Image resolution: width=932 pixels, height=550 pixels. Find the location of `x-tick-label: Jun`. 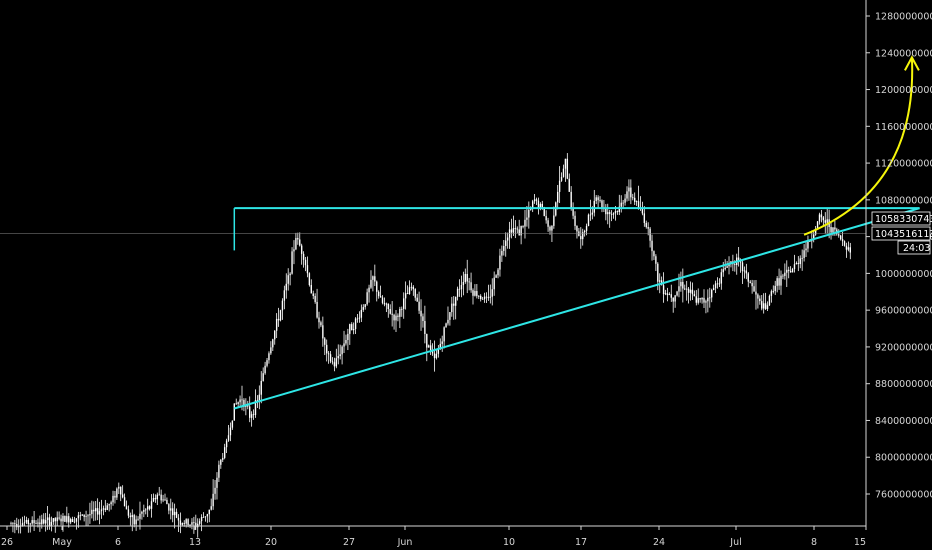

x-tick-label: Jun is located at coordinates (405, 542).